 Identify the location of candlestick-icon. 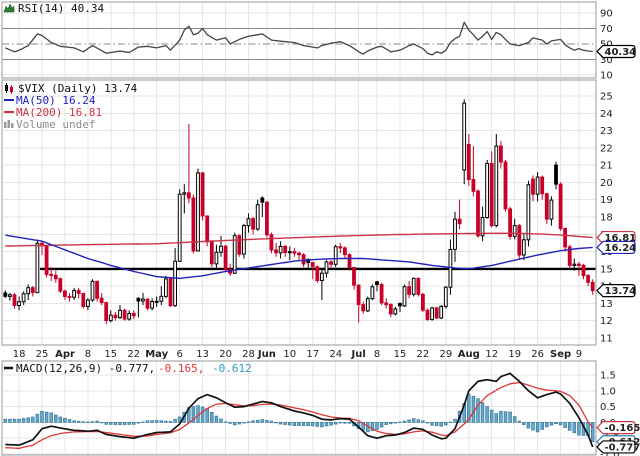
(9, 88).